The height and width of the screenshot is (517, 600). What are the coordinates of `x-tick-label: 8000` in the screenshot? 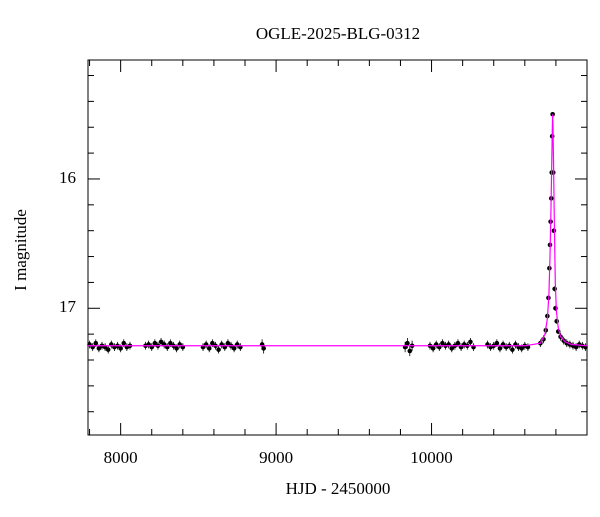 It's located at (121, 457).